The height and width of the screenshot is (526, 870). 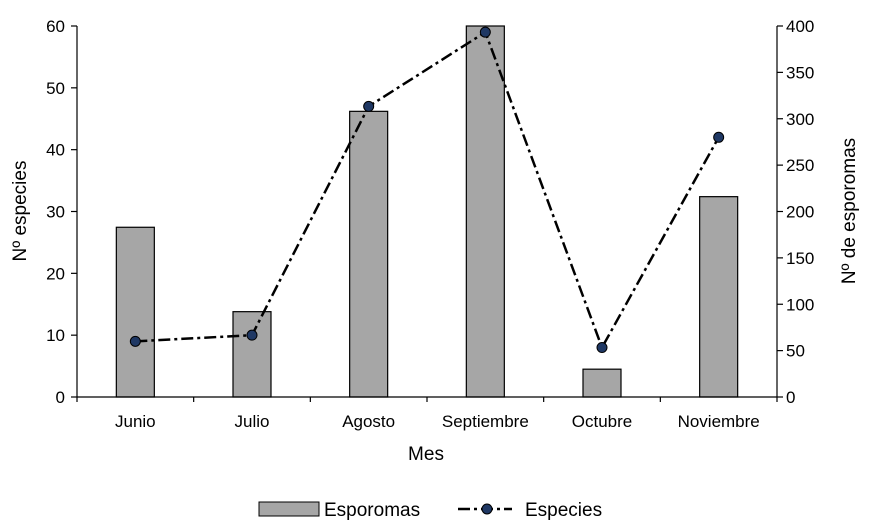 What do you see at coordinates (135, 421) in the screenshot?
I see `x-tick-label: Junio` at bounding box center [135, 421].